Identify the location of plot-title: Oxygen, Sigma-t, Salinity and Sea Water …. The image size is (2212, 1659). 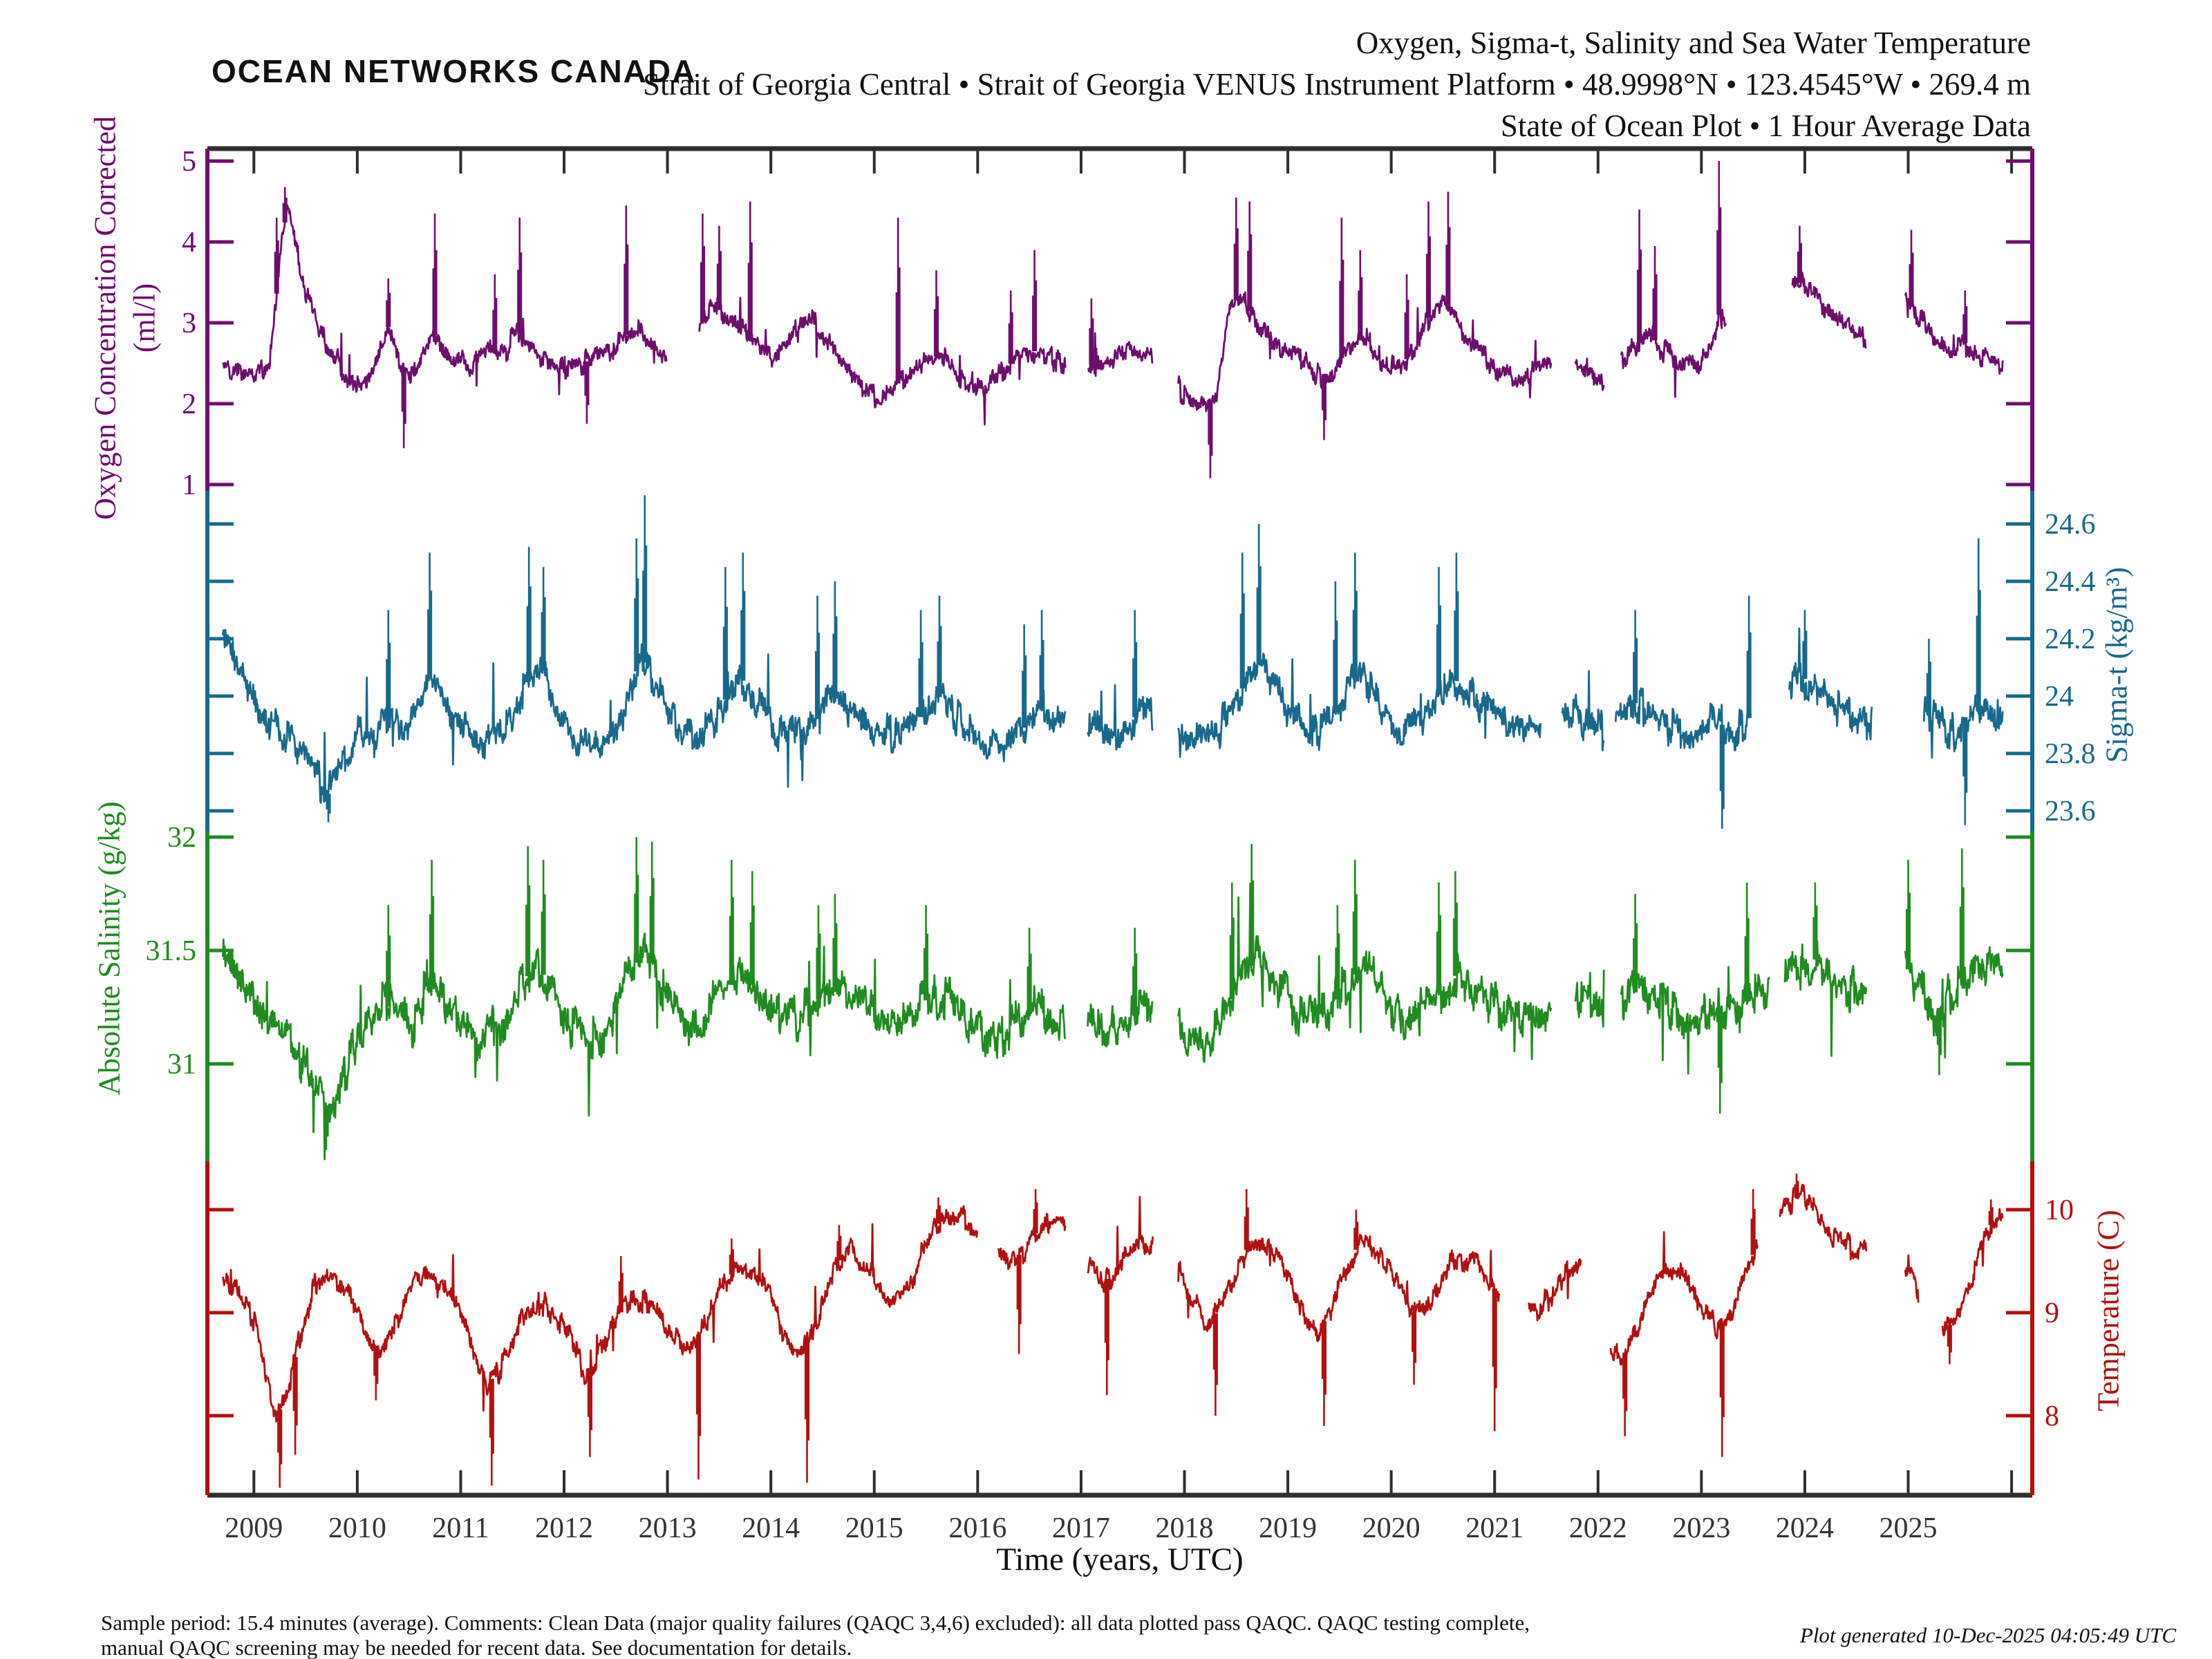
(1694, 43).